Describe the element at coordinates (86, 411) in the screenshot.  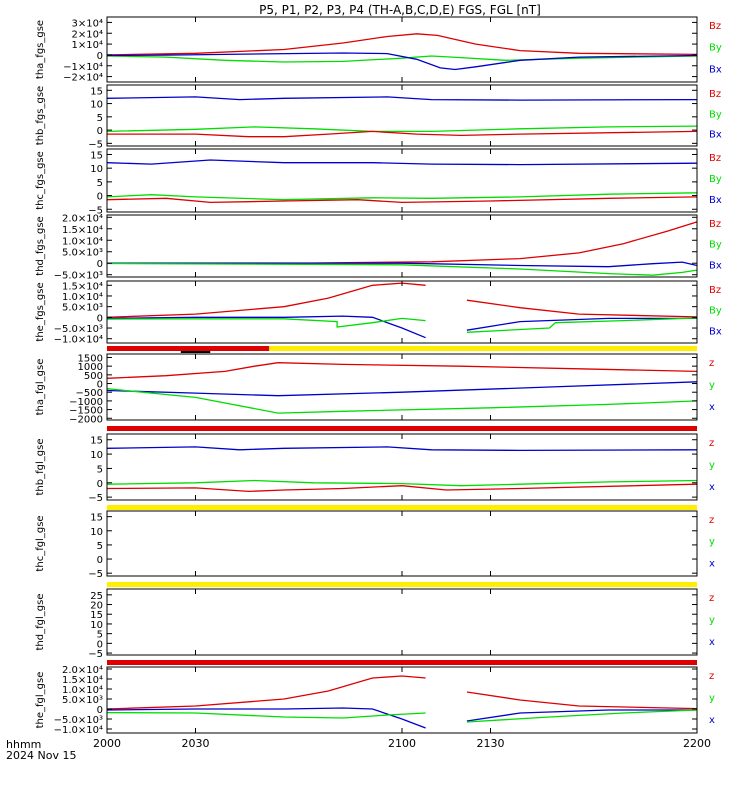
I see `y-tick-label: −1500` at that location.